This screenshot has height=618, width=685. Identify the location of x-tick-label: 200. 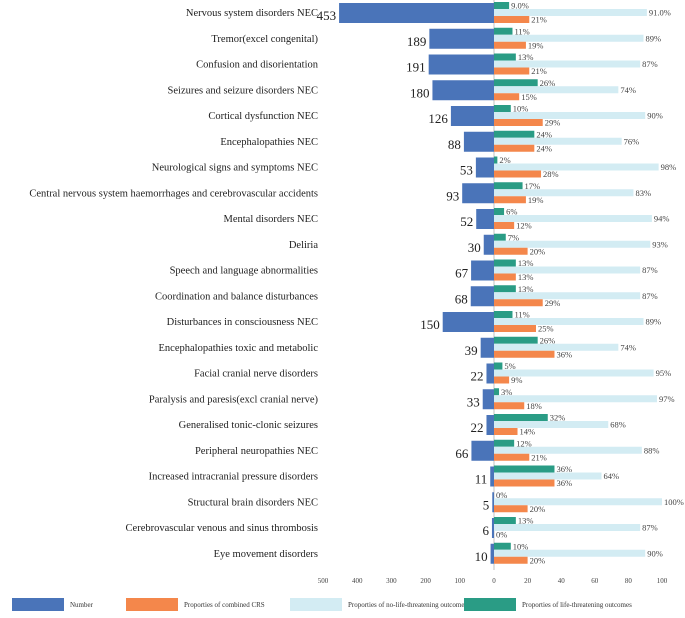
(425, 581).